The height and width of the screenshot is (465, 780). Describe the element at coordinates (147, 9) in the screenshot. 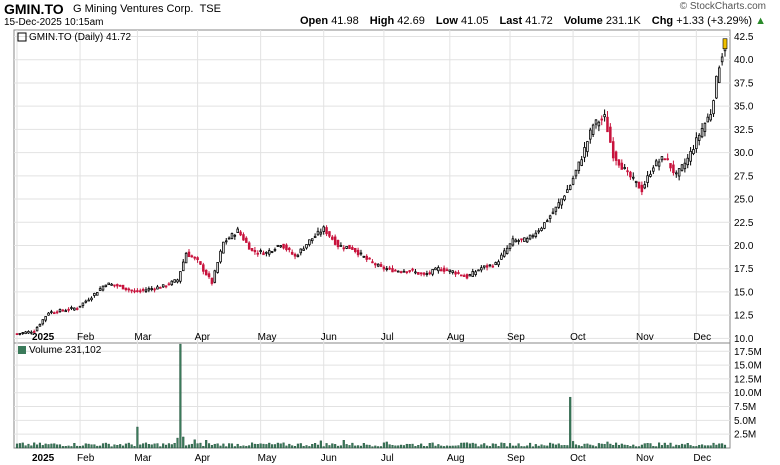

I see `company-name: G Mining Ventures Corp. TSE` at that location.